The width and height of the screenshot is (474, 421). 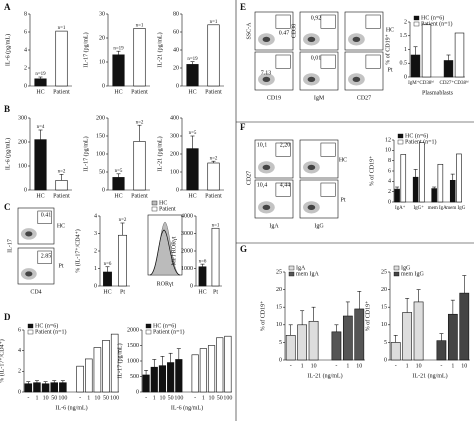 What do you see at coordinates (40, 74) in the screenshot?
I see `n-label: n=19` at bounding box center [40, 74].